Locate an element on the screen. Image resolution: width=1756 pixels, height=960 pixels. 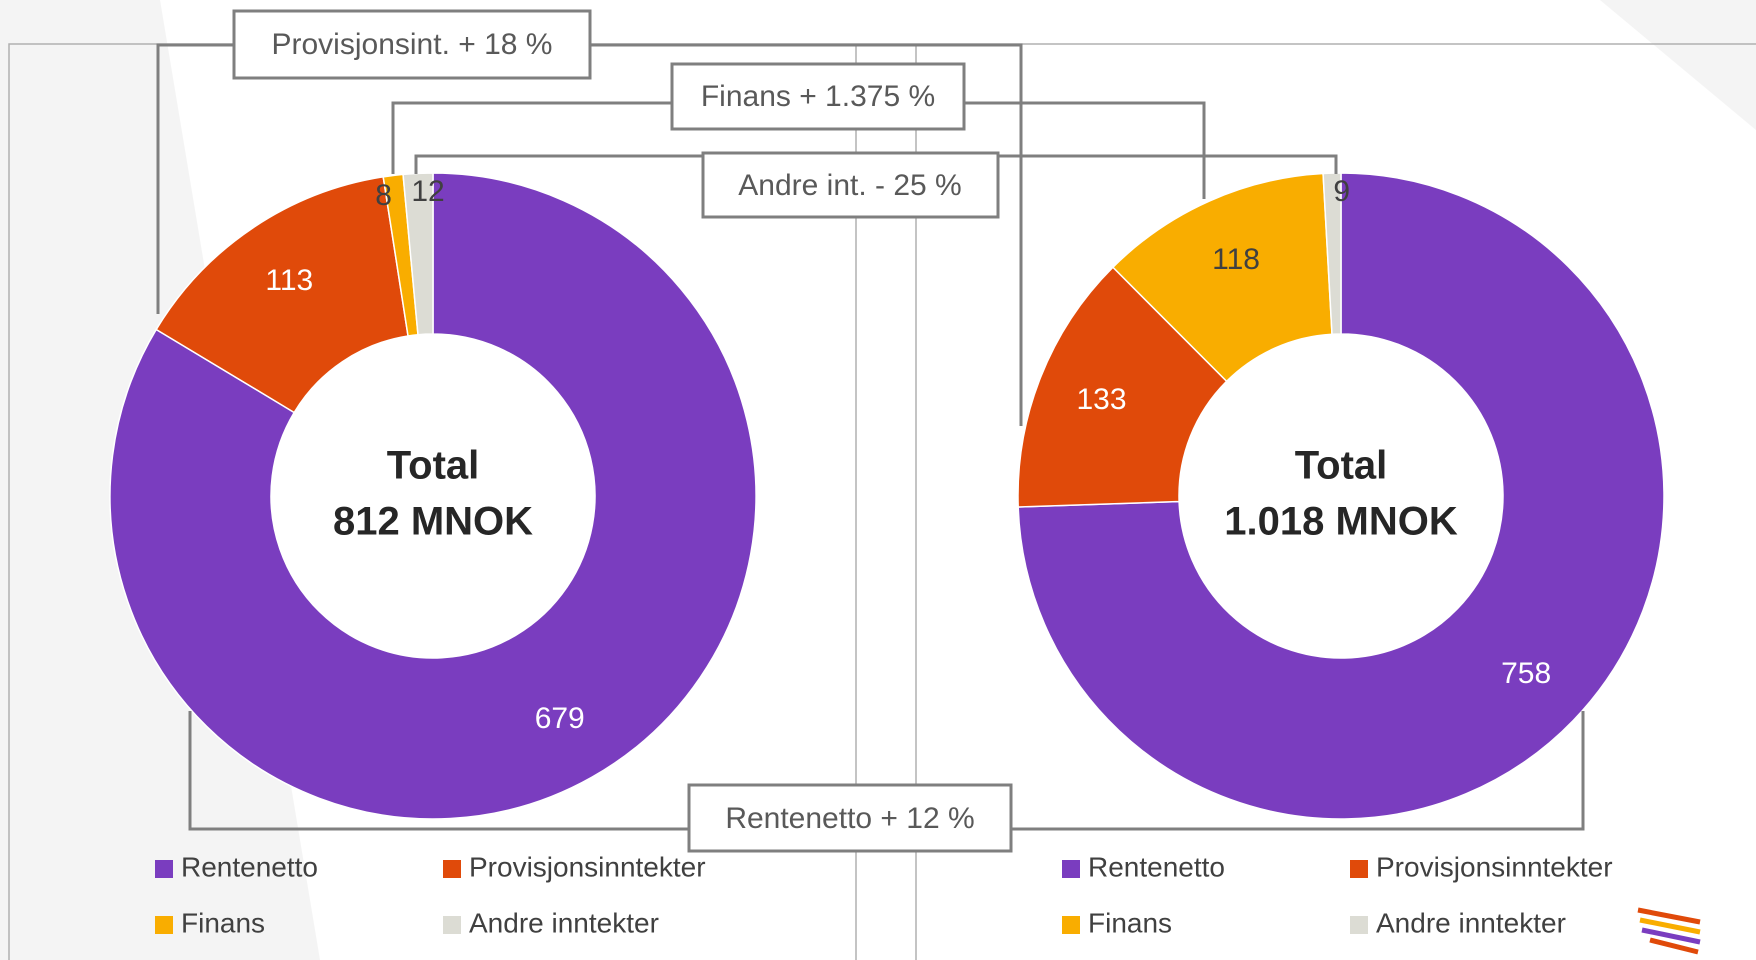
annotation: Andre int. - 25 % is located at coordinates (849, 185).